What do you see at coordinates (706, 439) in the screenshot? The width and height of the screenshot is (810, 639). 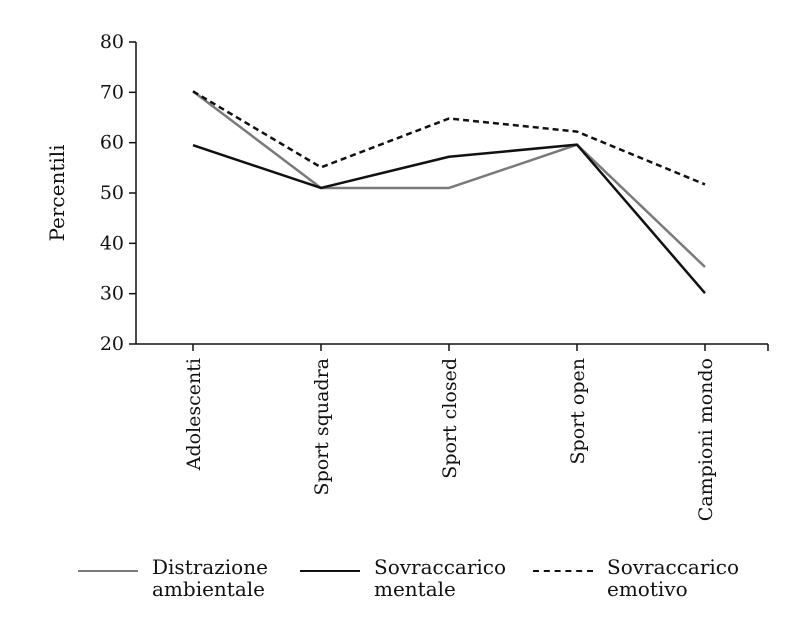 I see `x-tick-label: Campioni mondo` at bounding box center [706, 439].